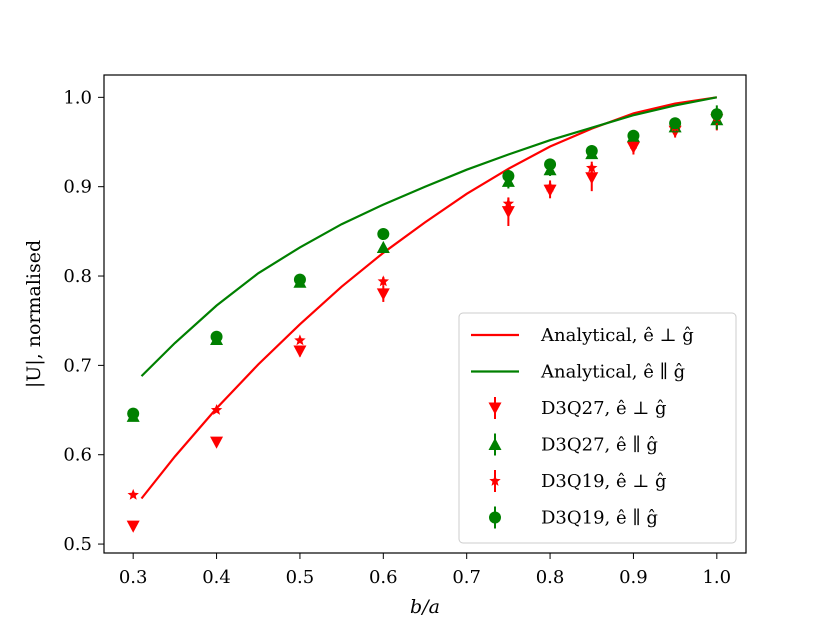 The image size is (830, 623). Describe the element at coordinates (34, 314) in the screenshot. I see `y-axis-label: |U|, normalised` at that location.